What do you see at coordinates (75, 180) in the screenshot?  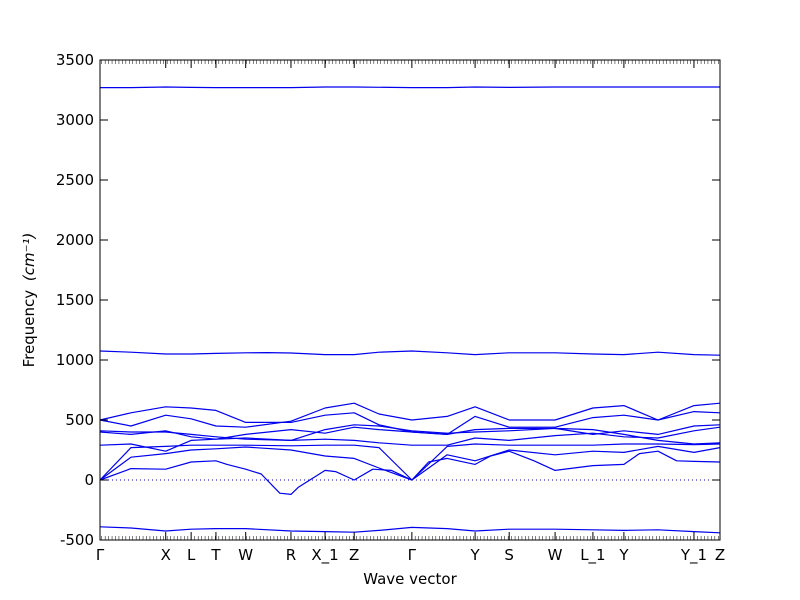 I see `y-tick-label: 2500` at bounding box center [75, 180].